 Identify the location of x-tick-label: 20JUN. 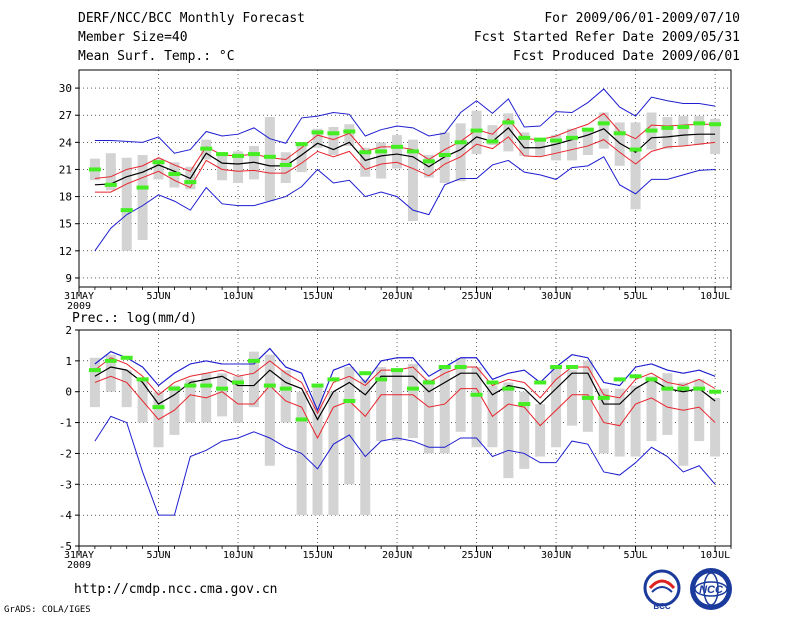
(397, 296).